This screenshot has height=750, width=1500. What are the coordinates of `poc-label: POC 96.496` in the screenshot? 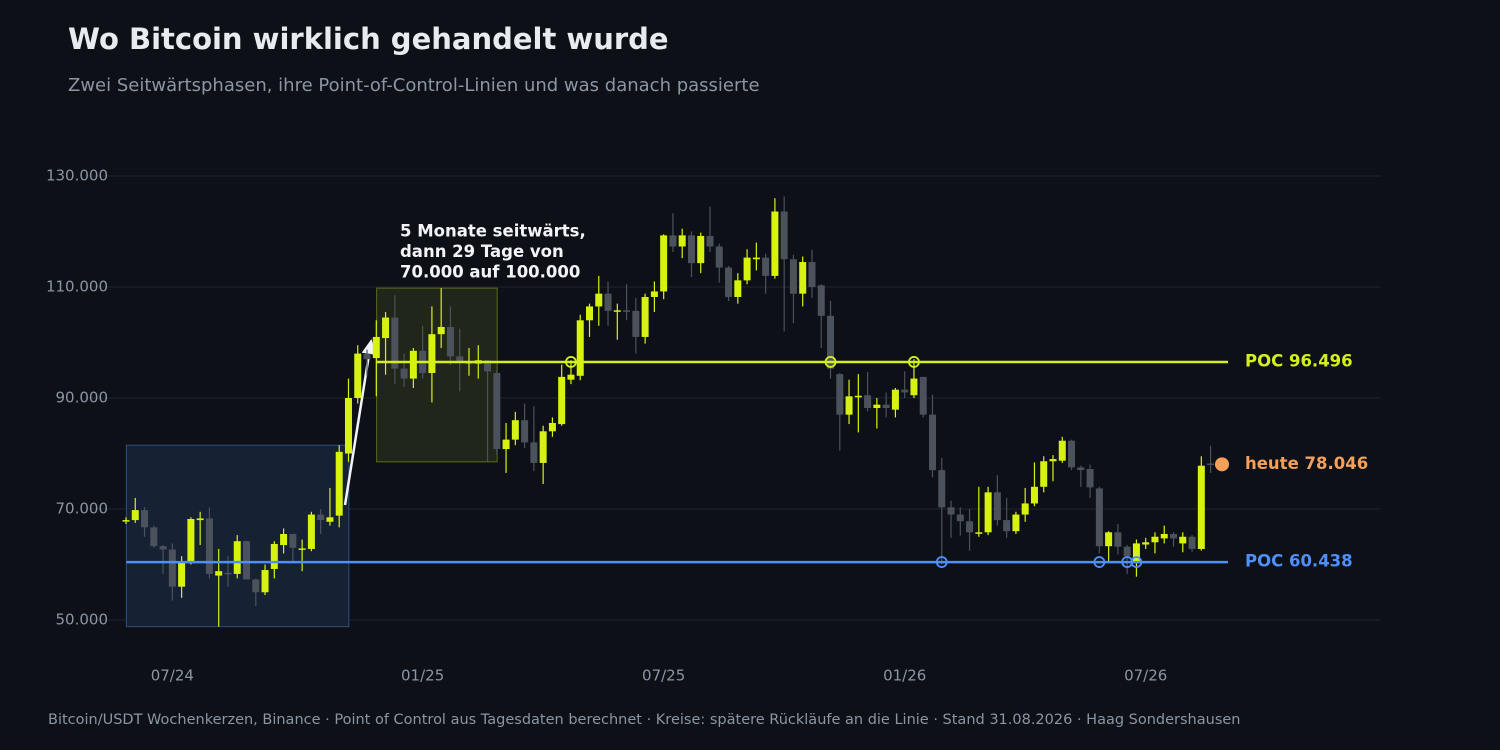 It's located at (1299, 360).